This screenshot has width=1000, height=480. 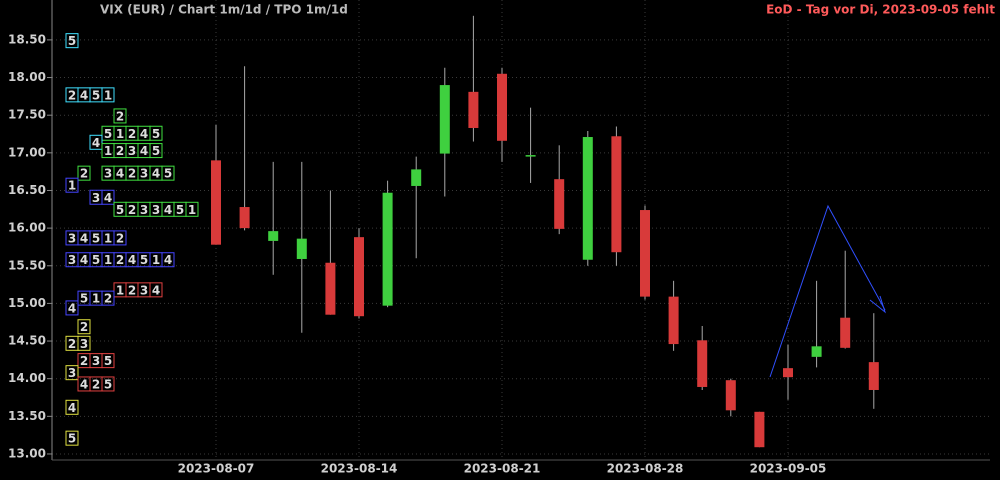 I want to click on y-tick-label: 16.00, so click(x=27, y=228).